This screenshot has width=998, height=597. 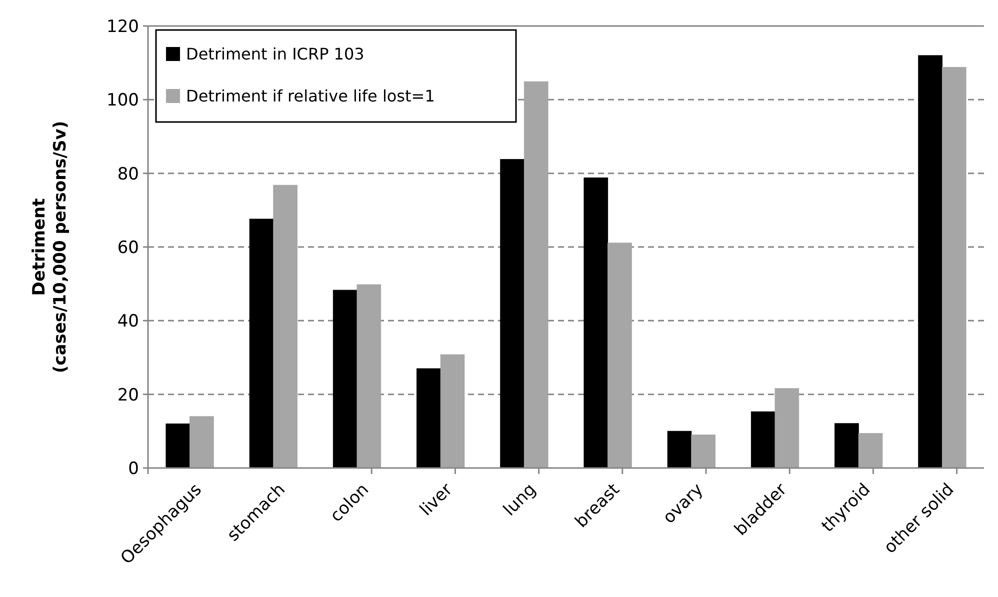 What do you see at coordinates (128, 174) in the screenshot?
I see `y-tick-label: 80` at bounding box center [128, 174].